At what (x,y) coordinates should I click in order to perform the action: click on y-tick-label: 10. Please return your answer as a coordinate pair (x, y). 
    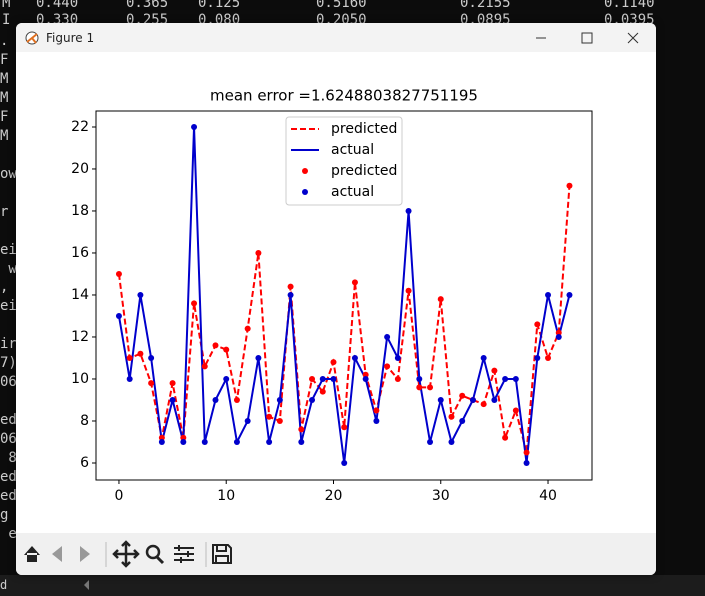
    Looking at the image, I should click on (80, 379).